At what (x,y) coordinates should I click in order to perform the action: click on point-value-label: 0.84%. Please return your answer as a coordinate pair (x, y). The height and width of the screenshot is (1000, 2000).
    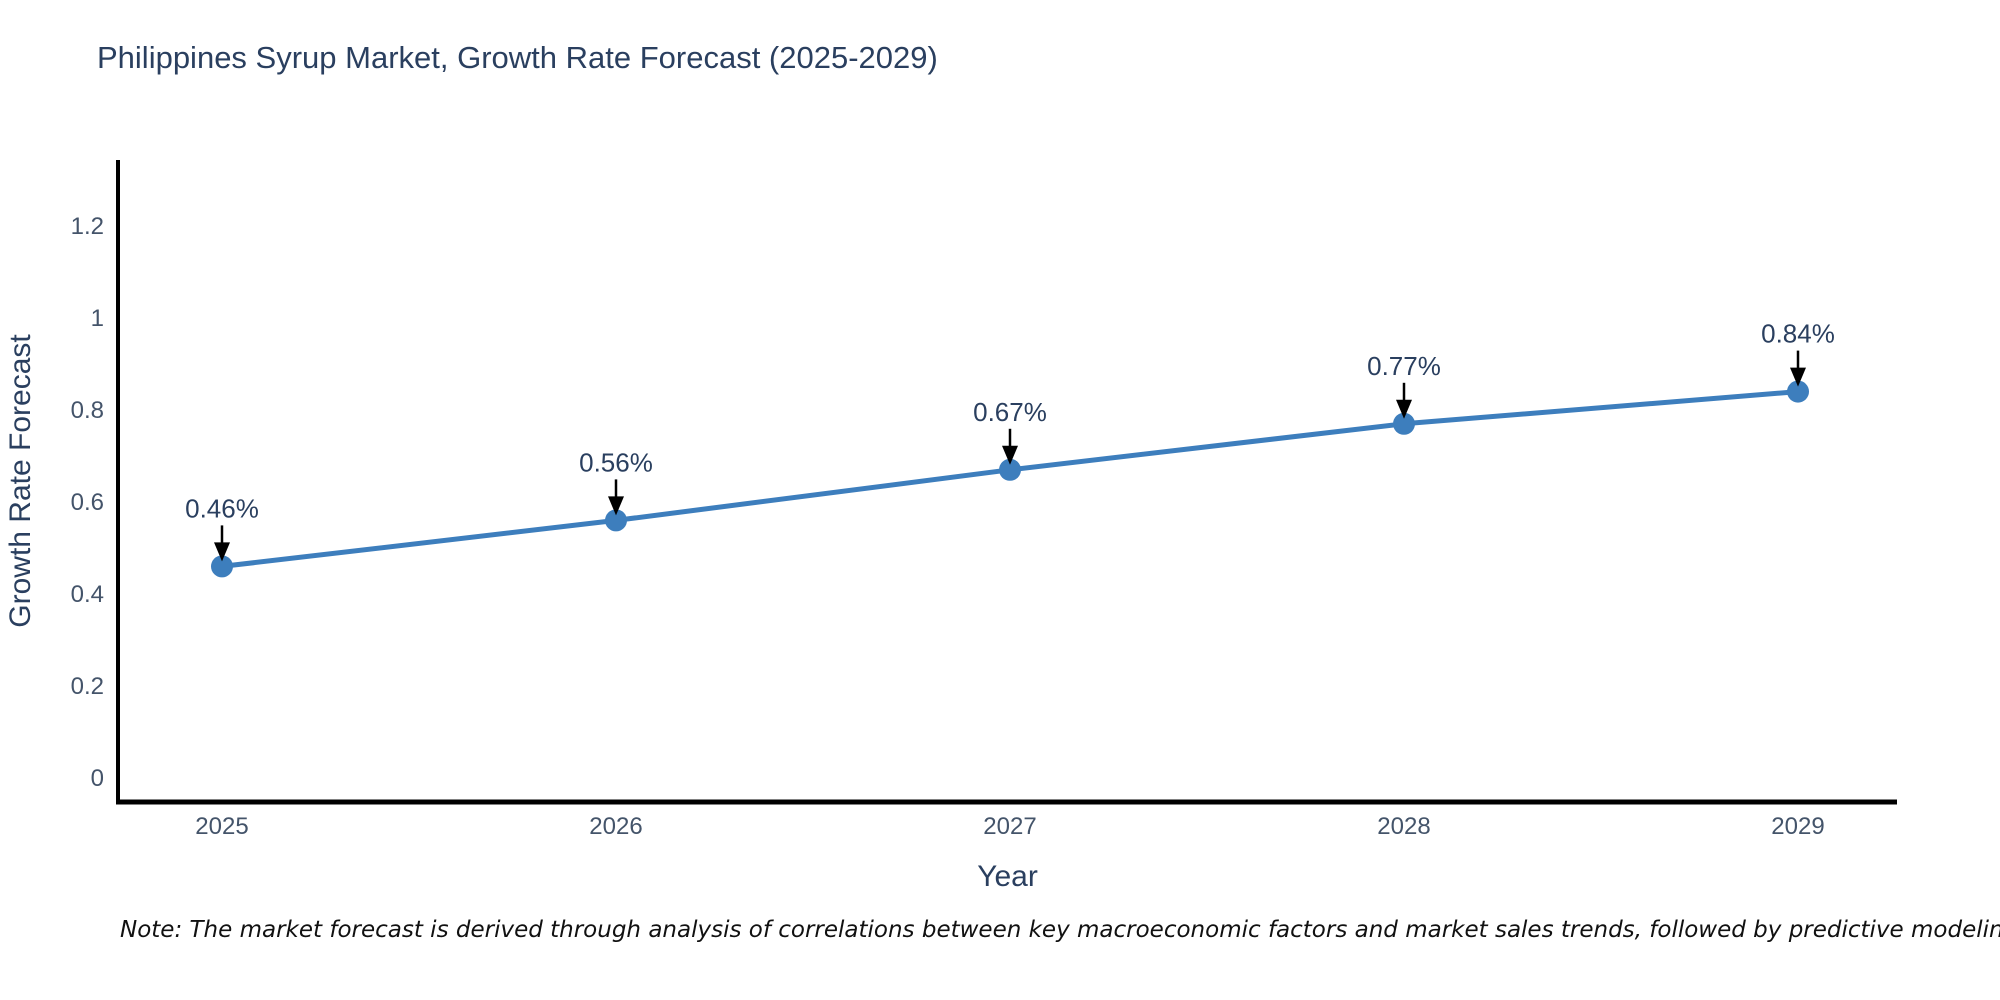
    Looking at the image, I should click on (1798, 334).